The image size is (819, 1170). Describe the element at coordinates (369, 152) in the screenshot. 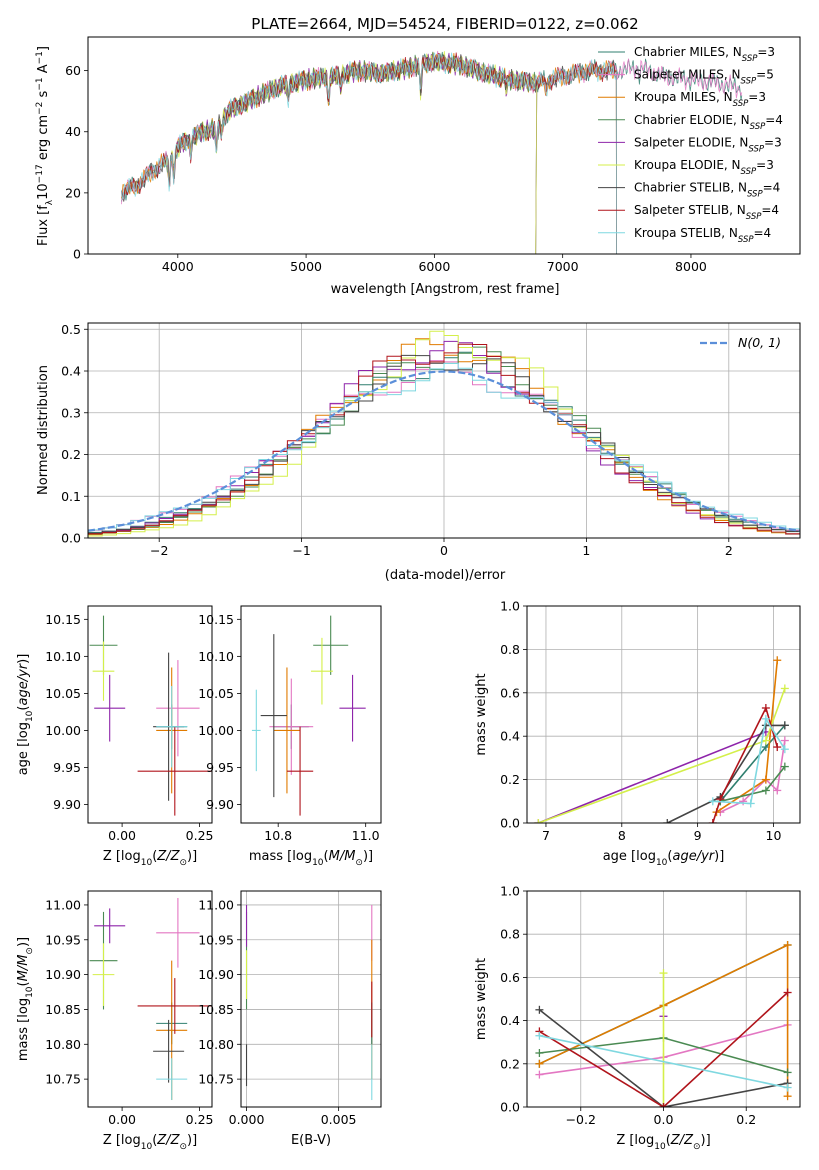

I see `spectrum-line` at that location.